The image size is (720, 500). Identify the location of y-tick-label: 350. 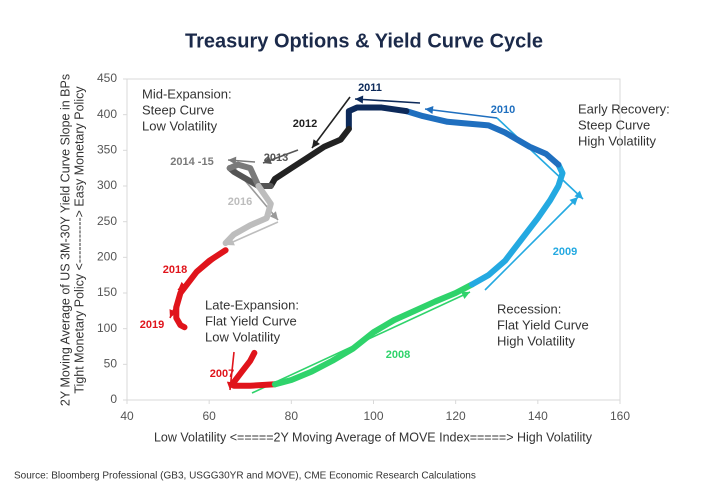
(107, 150).